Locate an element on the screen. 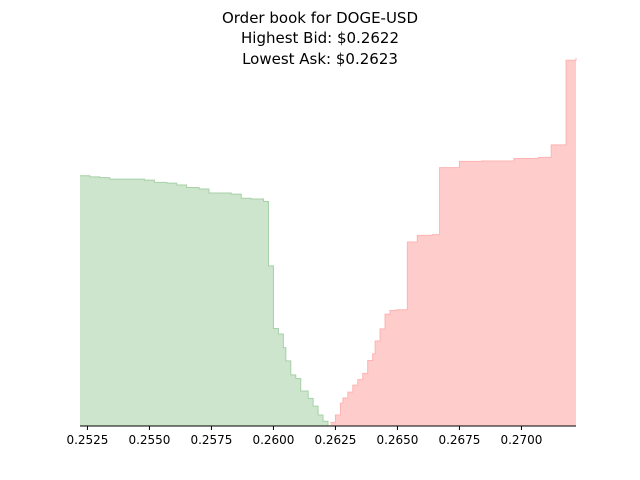 This screenshot has width=640, height=480. chart-title-line-2: Highest Bid: $0.2622 is located at coordinates (320, 38).